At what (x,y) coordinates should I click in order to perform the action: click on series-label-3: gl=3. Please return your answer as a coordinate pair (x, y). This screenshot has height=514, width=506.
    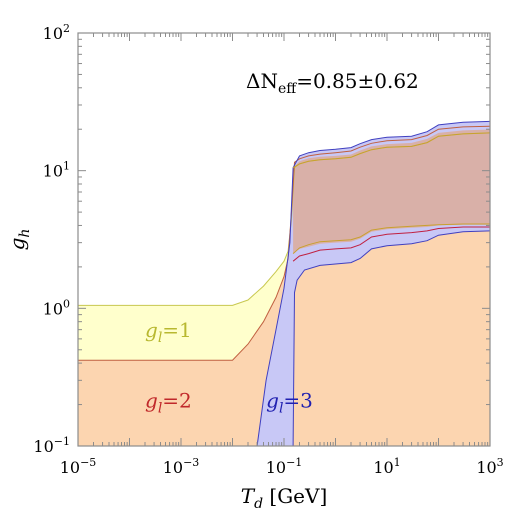
    Looking at the image, I should click on (289, 403).